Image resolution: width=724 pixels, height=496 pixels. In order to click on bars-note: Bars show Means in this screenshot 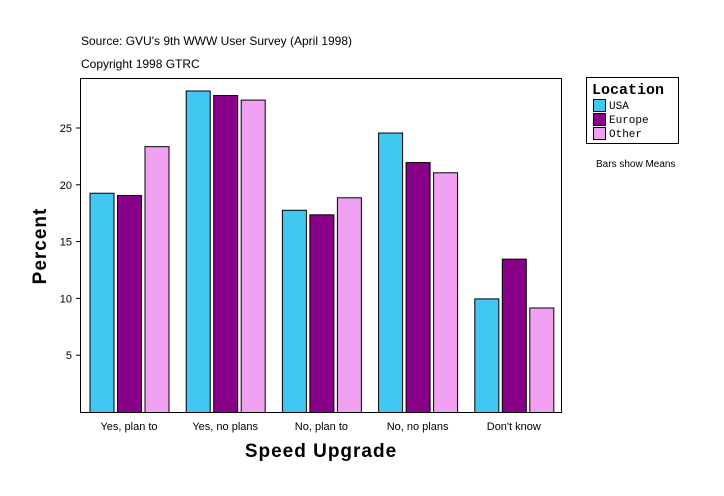, I will do `click(635, 164)`.